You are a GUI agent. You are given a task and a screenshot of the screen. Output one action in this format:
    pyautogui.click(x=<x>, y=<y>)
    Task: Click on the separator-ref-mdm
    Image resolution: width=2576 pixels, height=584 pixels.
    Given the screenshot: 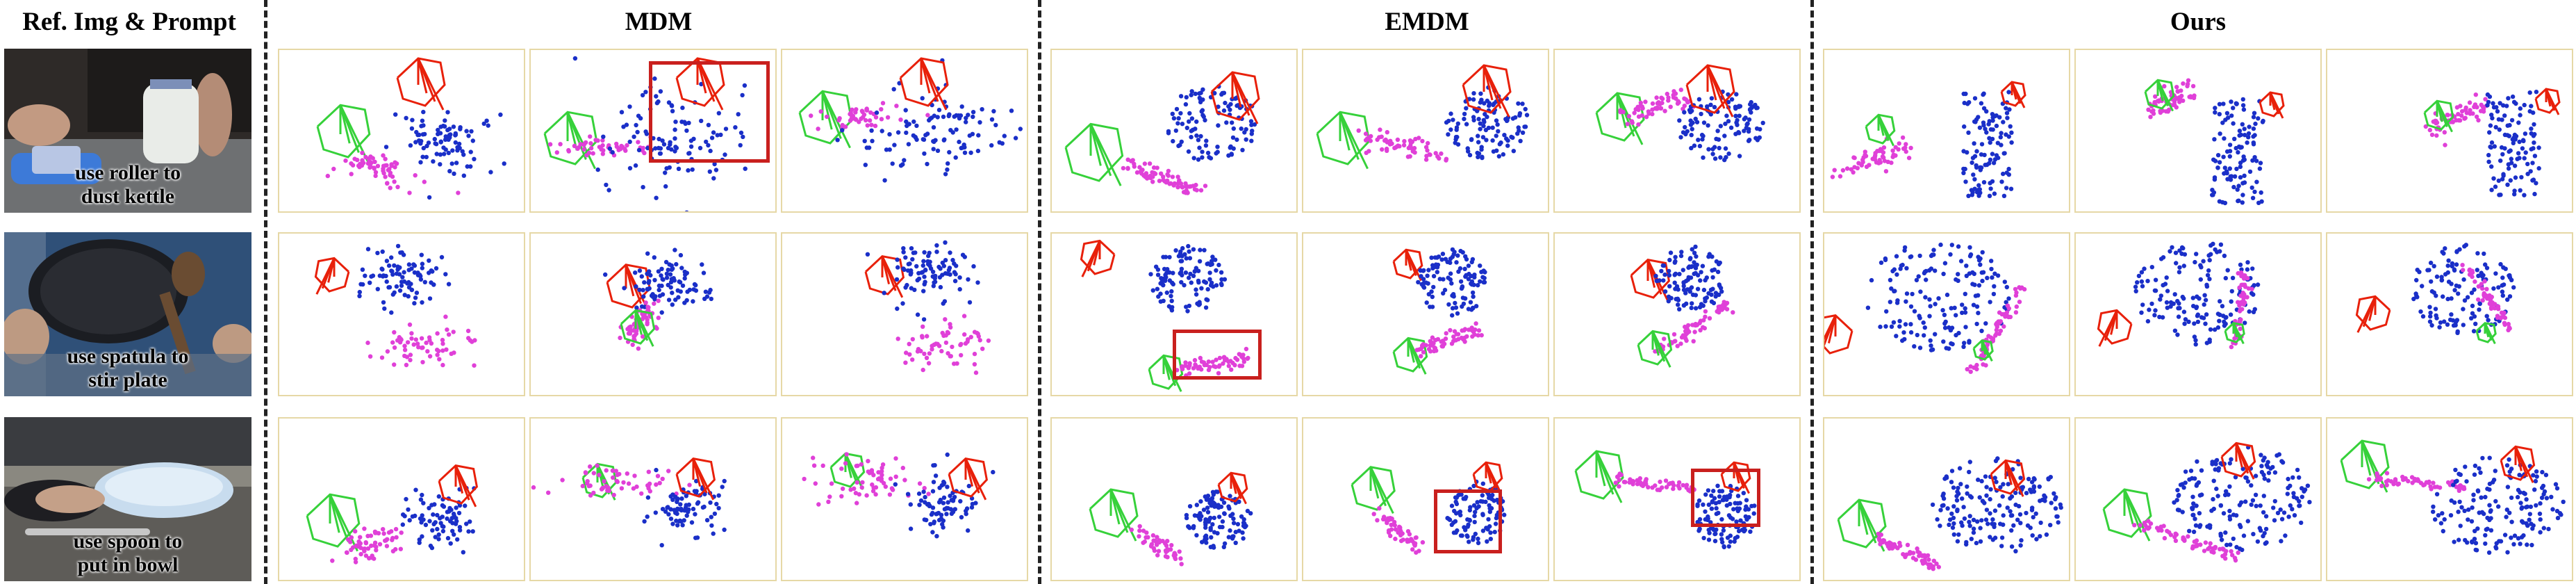 What is the action you would take?
    pyautogui.click(x=266, y=292)
    